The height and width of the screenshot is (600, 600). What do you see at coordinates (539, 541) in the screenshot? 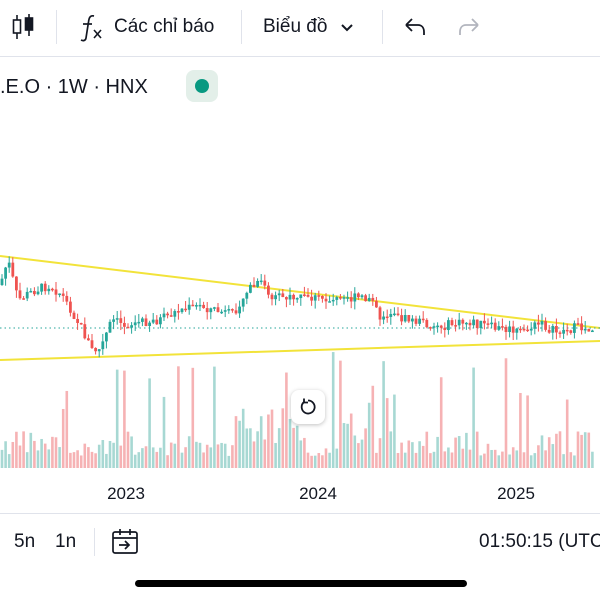
I see `clock-timezone: 01:50:15 (UTC` at bounding box center [539, 541].